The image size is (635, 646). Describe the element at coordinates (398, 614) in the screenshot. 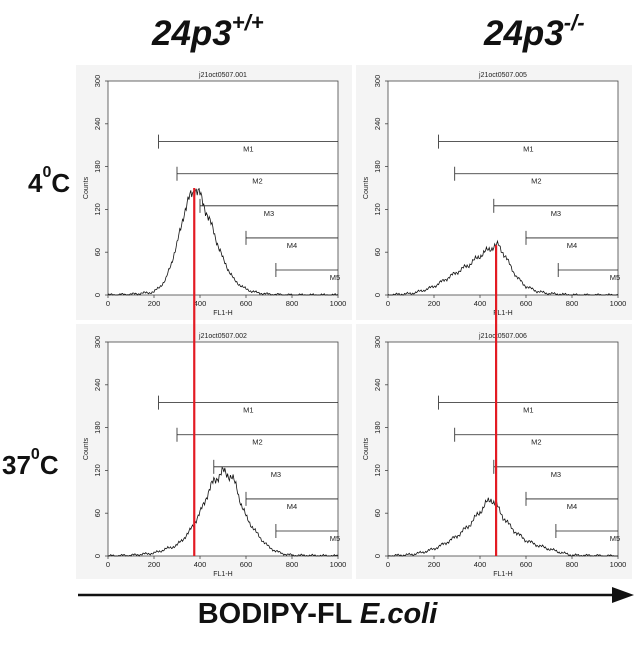

I see `x-axis-label-organism: E.coli` at that location.